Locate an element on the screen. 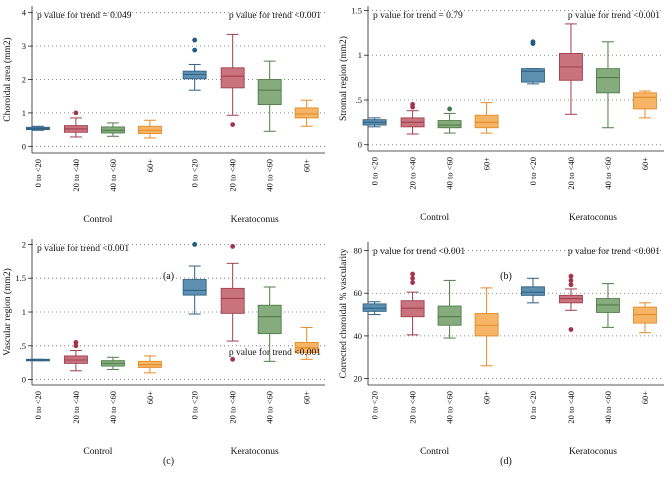  y-tick-label: 2 is located at coordinates (24, 80).